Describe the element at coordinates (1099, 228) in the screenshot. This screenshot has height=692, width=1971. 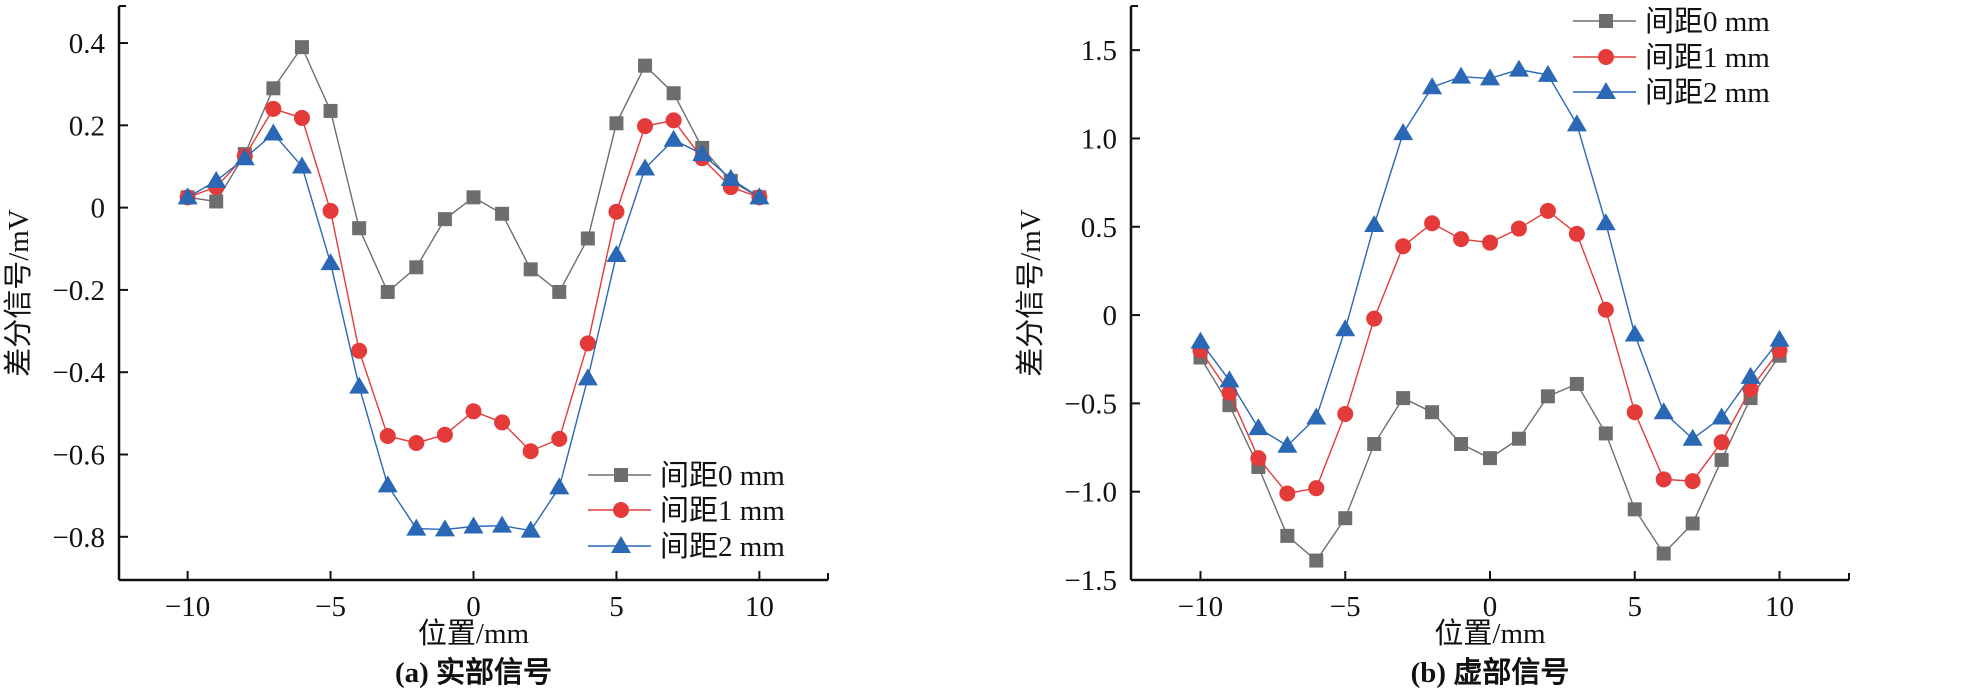
I see `y-tick-label: 0.5` at that location.